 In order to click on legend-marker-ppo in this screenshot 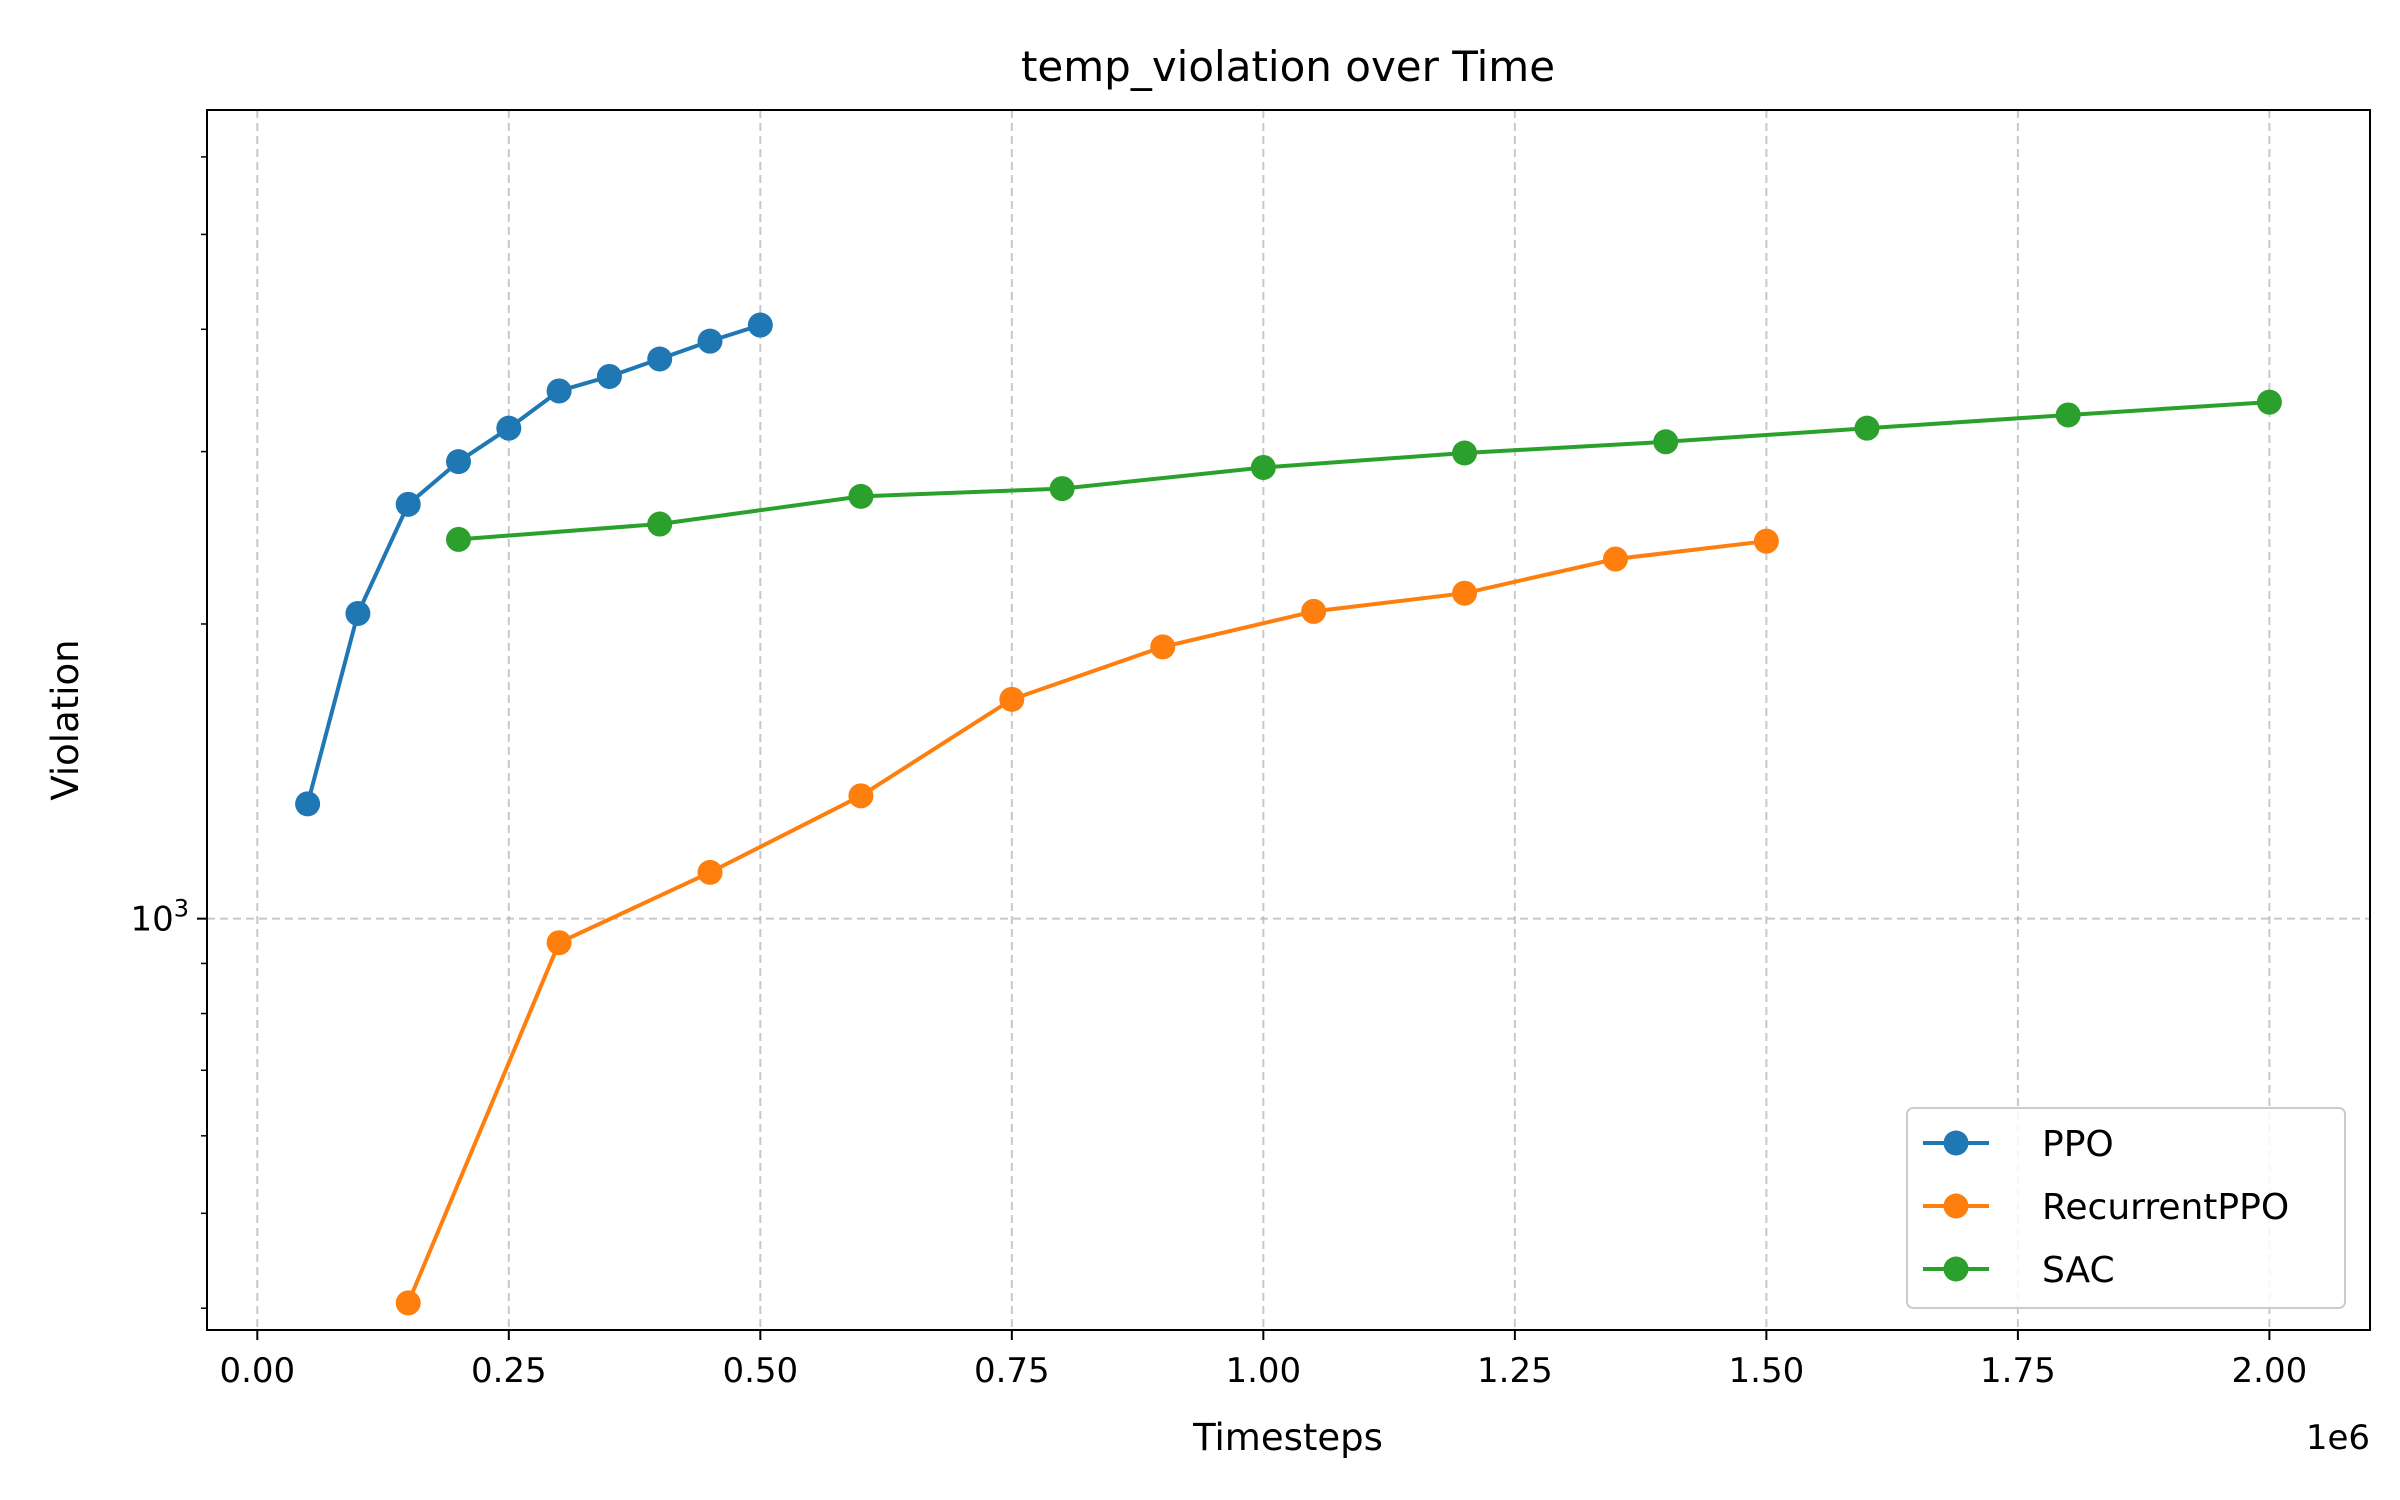, I will do `click(1956, 1143)`.